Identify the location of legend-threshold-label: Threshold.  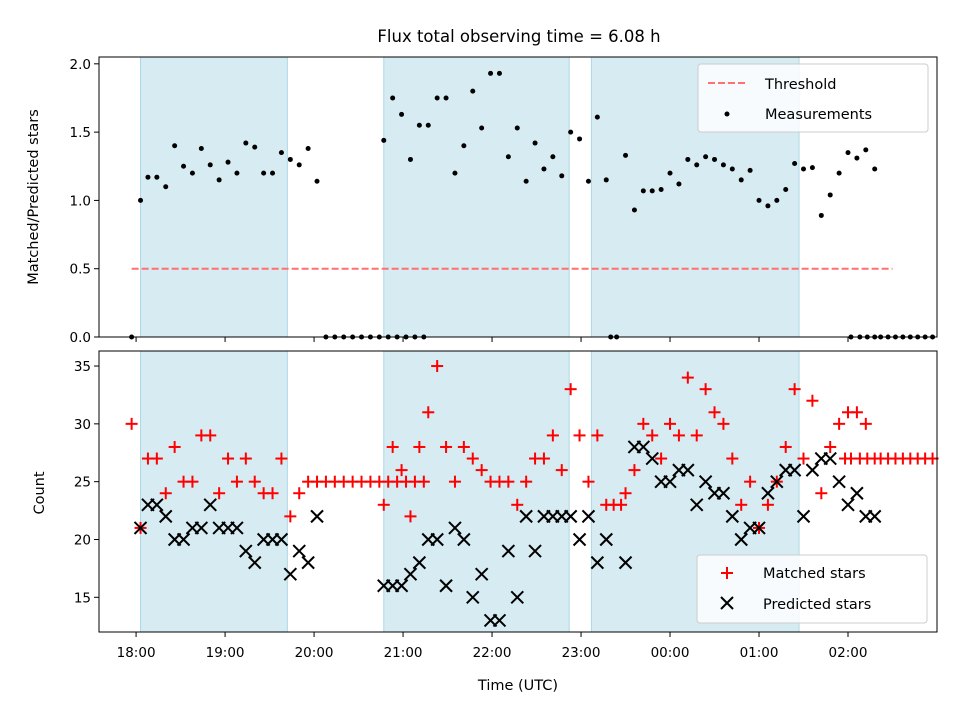
(800, 85).